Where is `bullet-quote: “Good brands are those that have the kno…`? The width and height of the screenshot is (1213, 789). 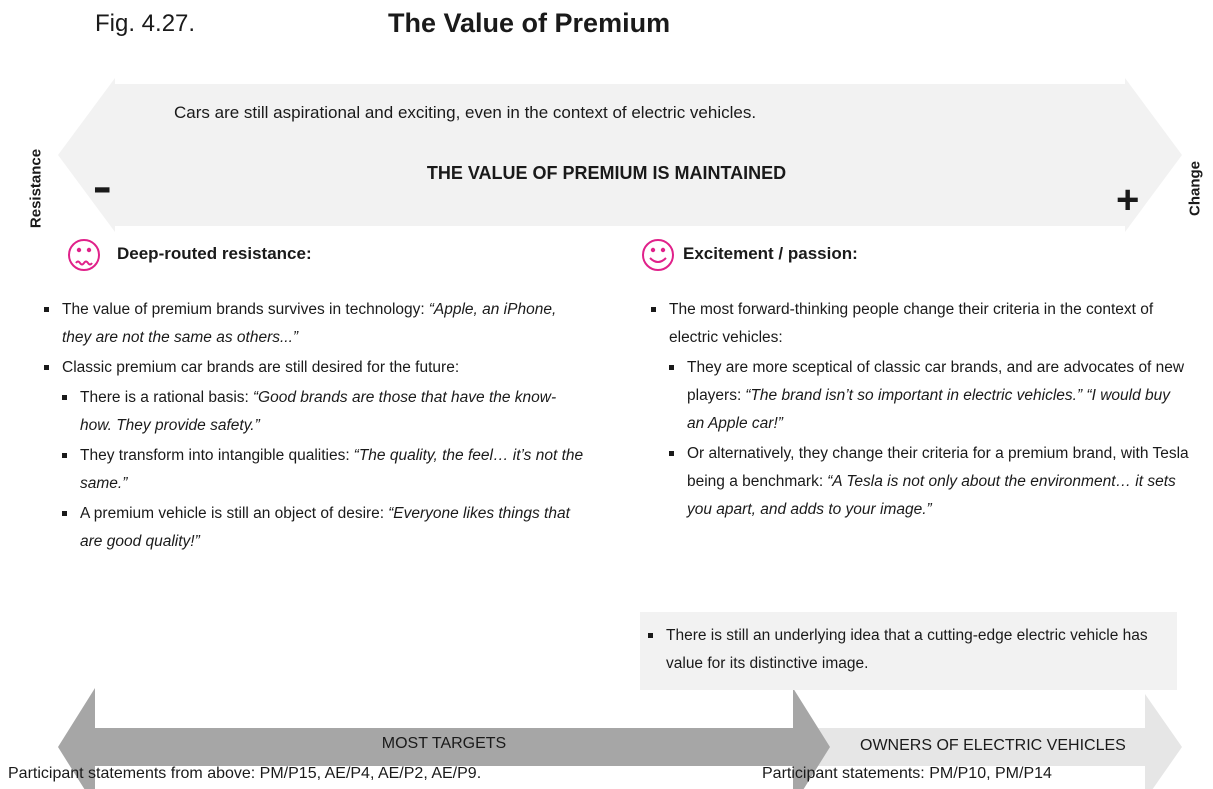
bullet-quote: “Good brands are those that have the kno… is located at coordinates (318, 411).